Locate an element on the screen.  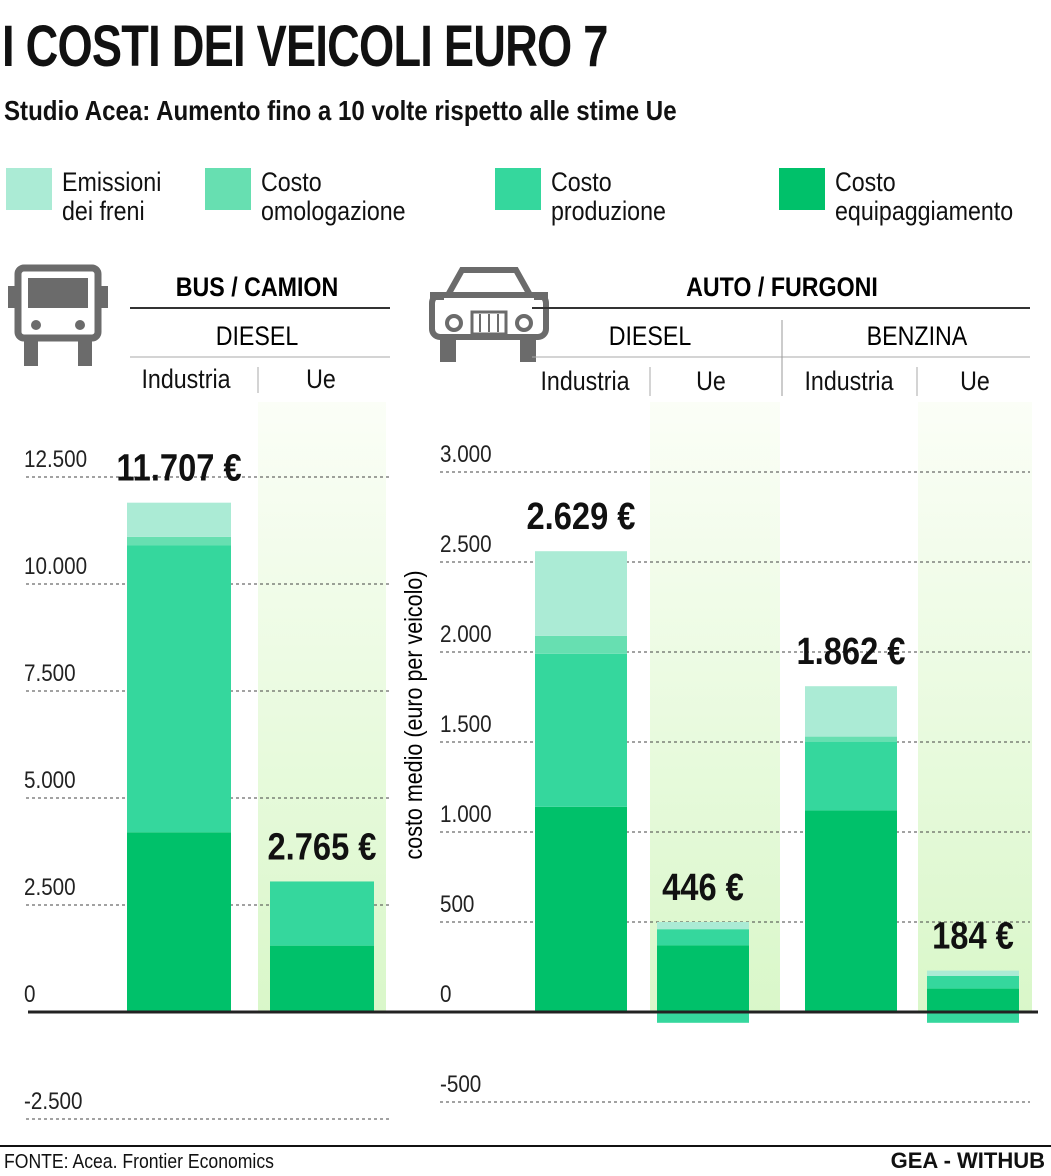
bar-total-label: 2.765 € is located at coordinates (322, 846).